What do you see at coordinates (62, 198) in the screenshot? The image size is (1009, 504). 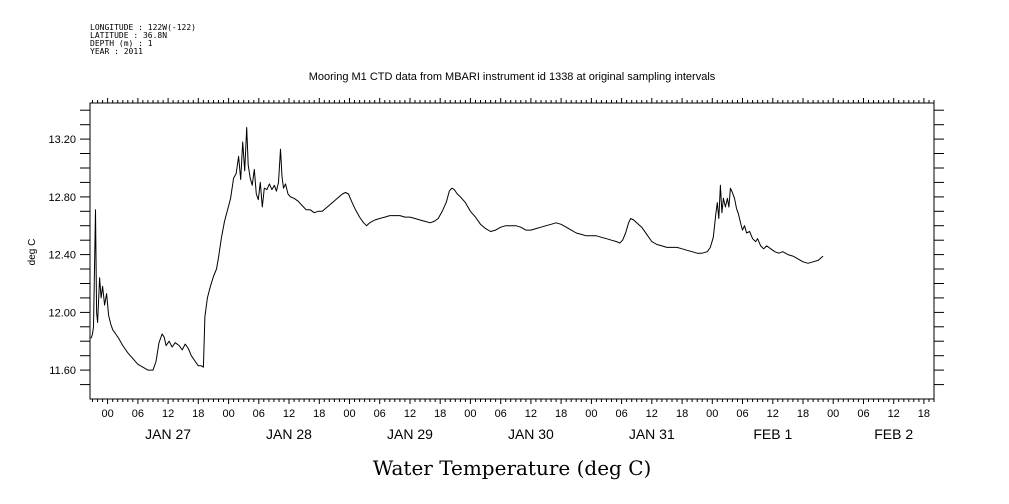 I see `y-tick-label: 12.80` at bounding box center [62, 198].